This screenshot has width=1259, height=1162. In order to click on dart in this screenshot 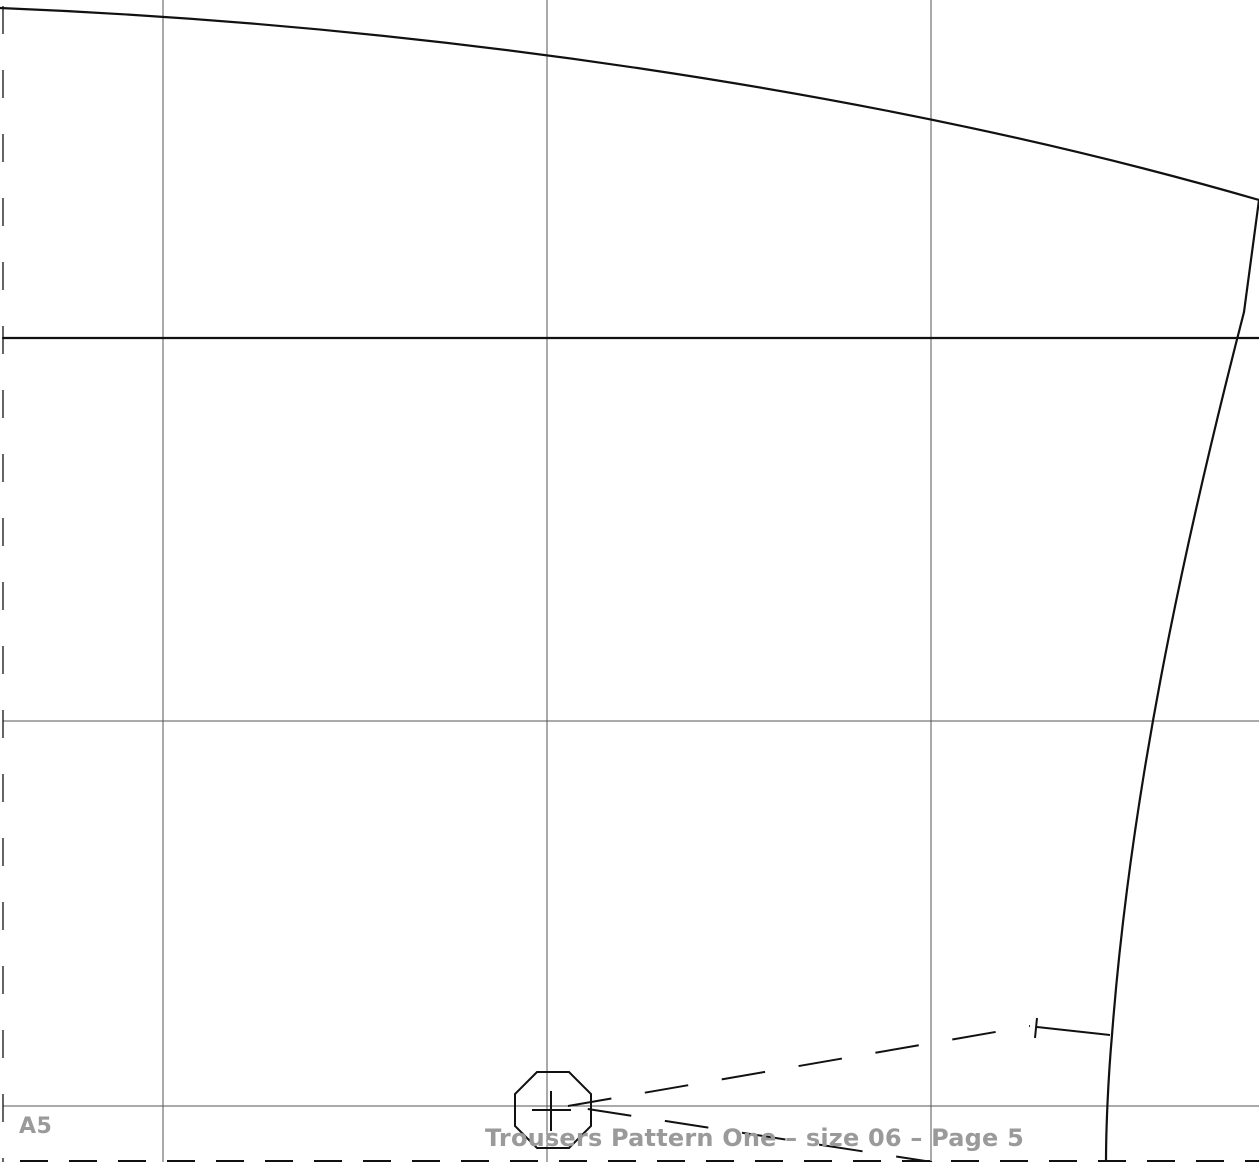, I will do `click(839, 1089)`.